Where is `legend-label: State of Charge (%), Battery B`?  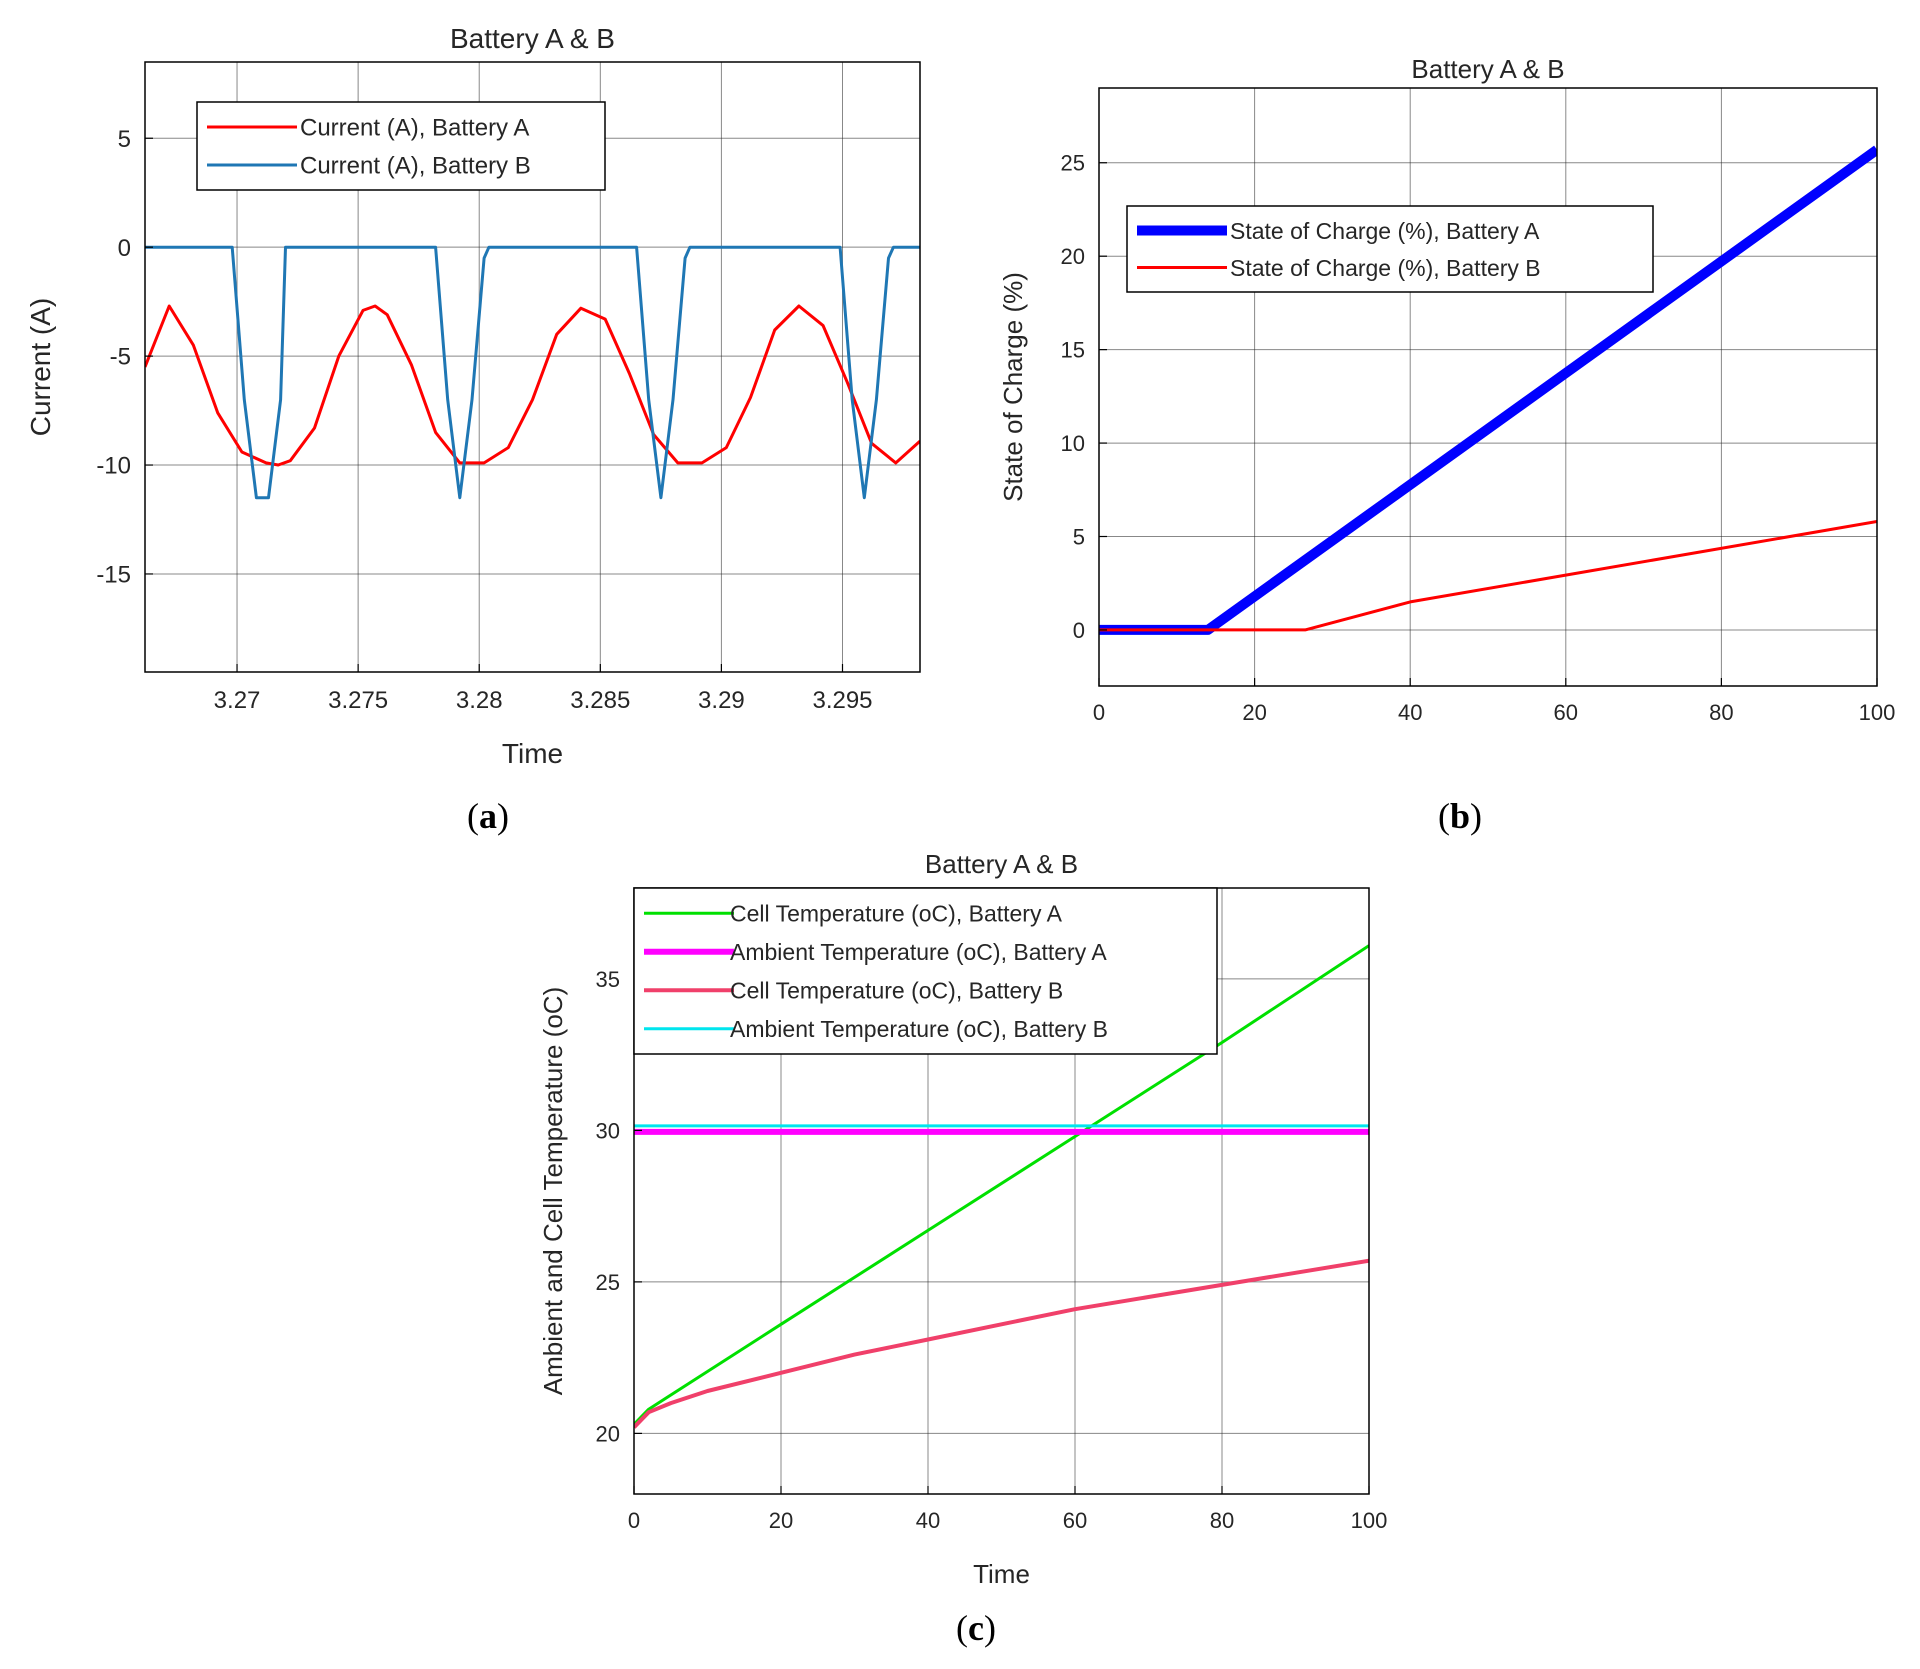 legend-label: State of Charge (%), Battery B is located at coordinates (1385, 268).